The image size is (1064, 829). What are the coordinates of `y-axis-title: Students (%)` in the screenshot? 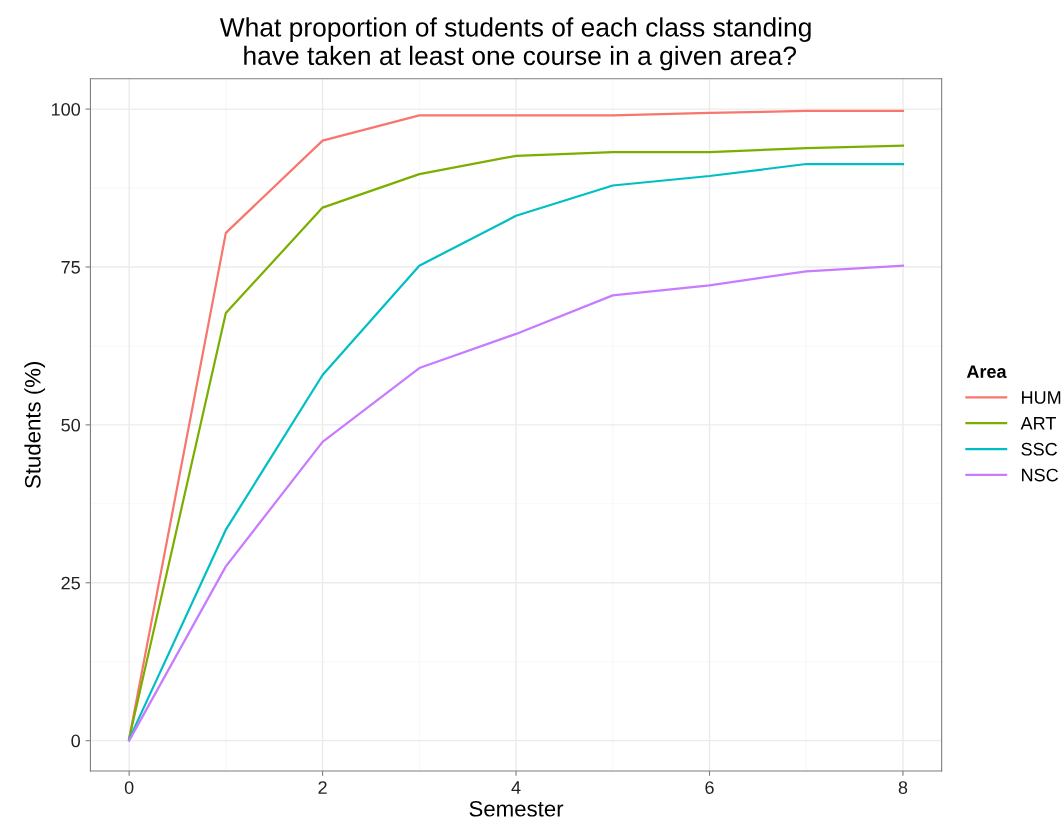 It's located at (35, 425).